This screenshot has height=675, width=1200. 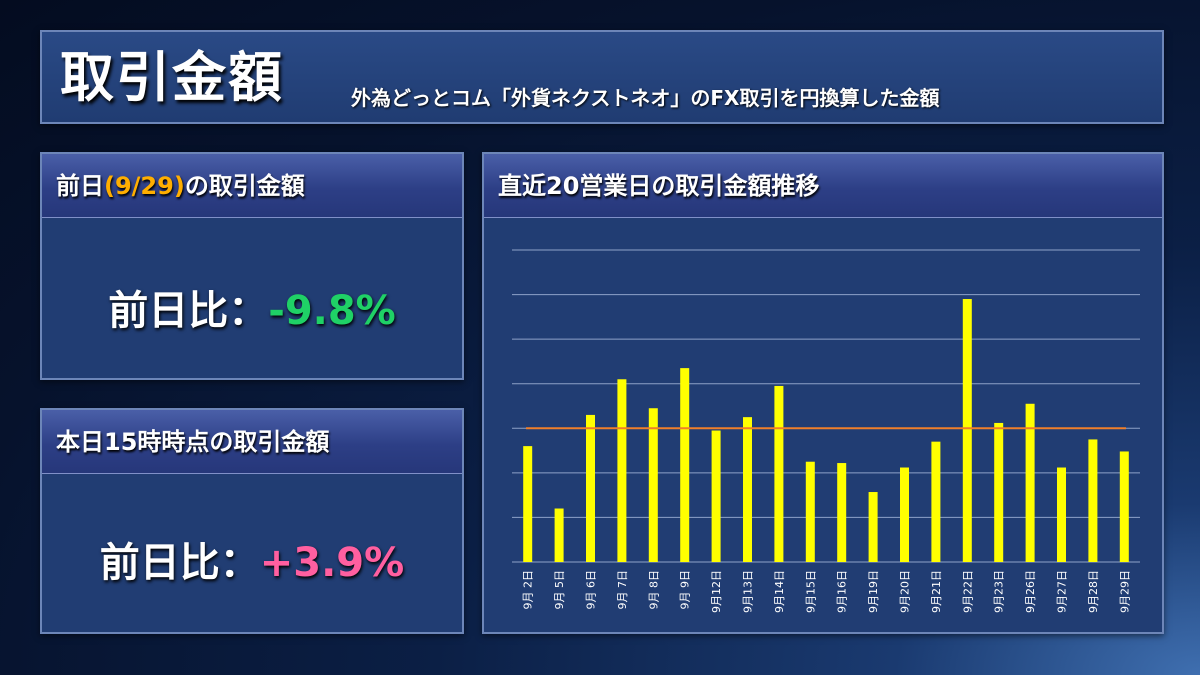 I want to click on x-tick-label: 9月22日, so click(x=967, y=591).